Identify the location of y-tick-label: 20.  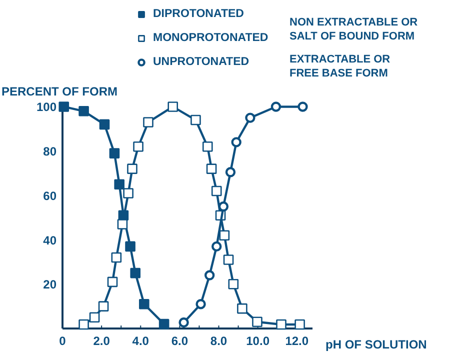
(50, 285).